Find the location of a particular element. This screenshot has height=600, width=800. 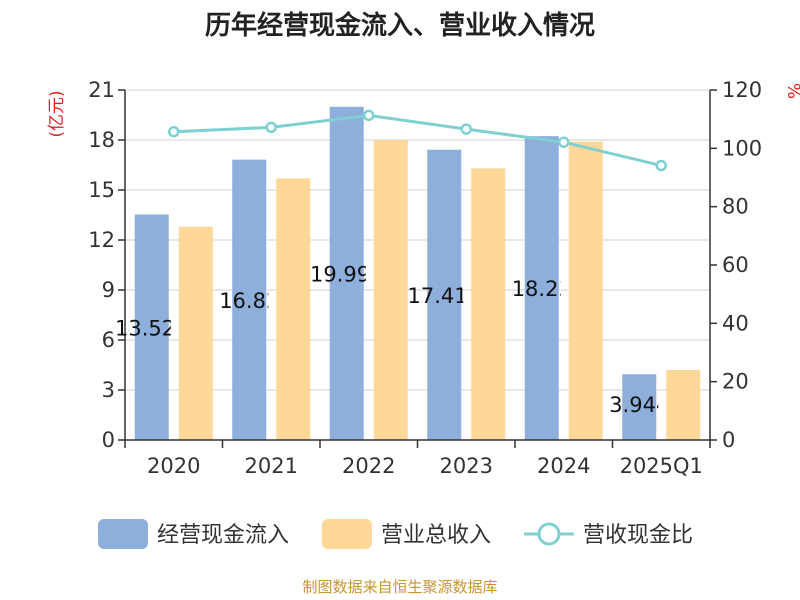

right-axis-tick-label: 120 is located at coordinates (742, 90).